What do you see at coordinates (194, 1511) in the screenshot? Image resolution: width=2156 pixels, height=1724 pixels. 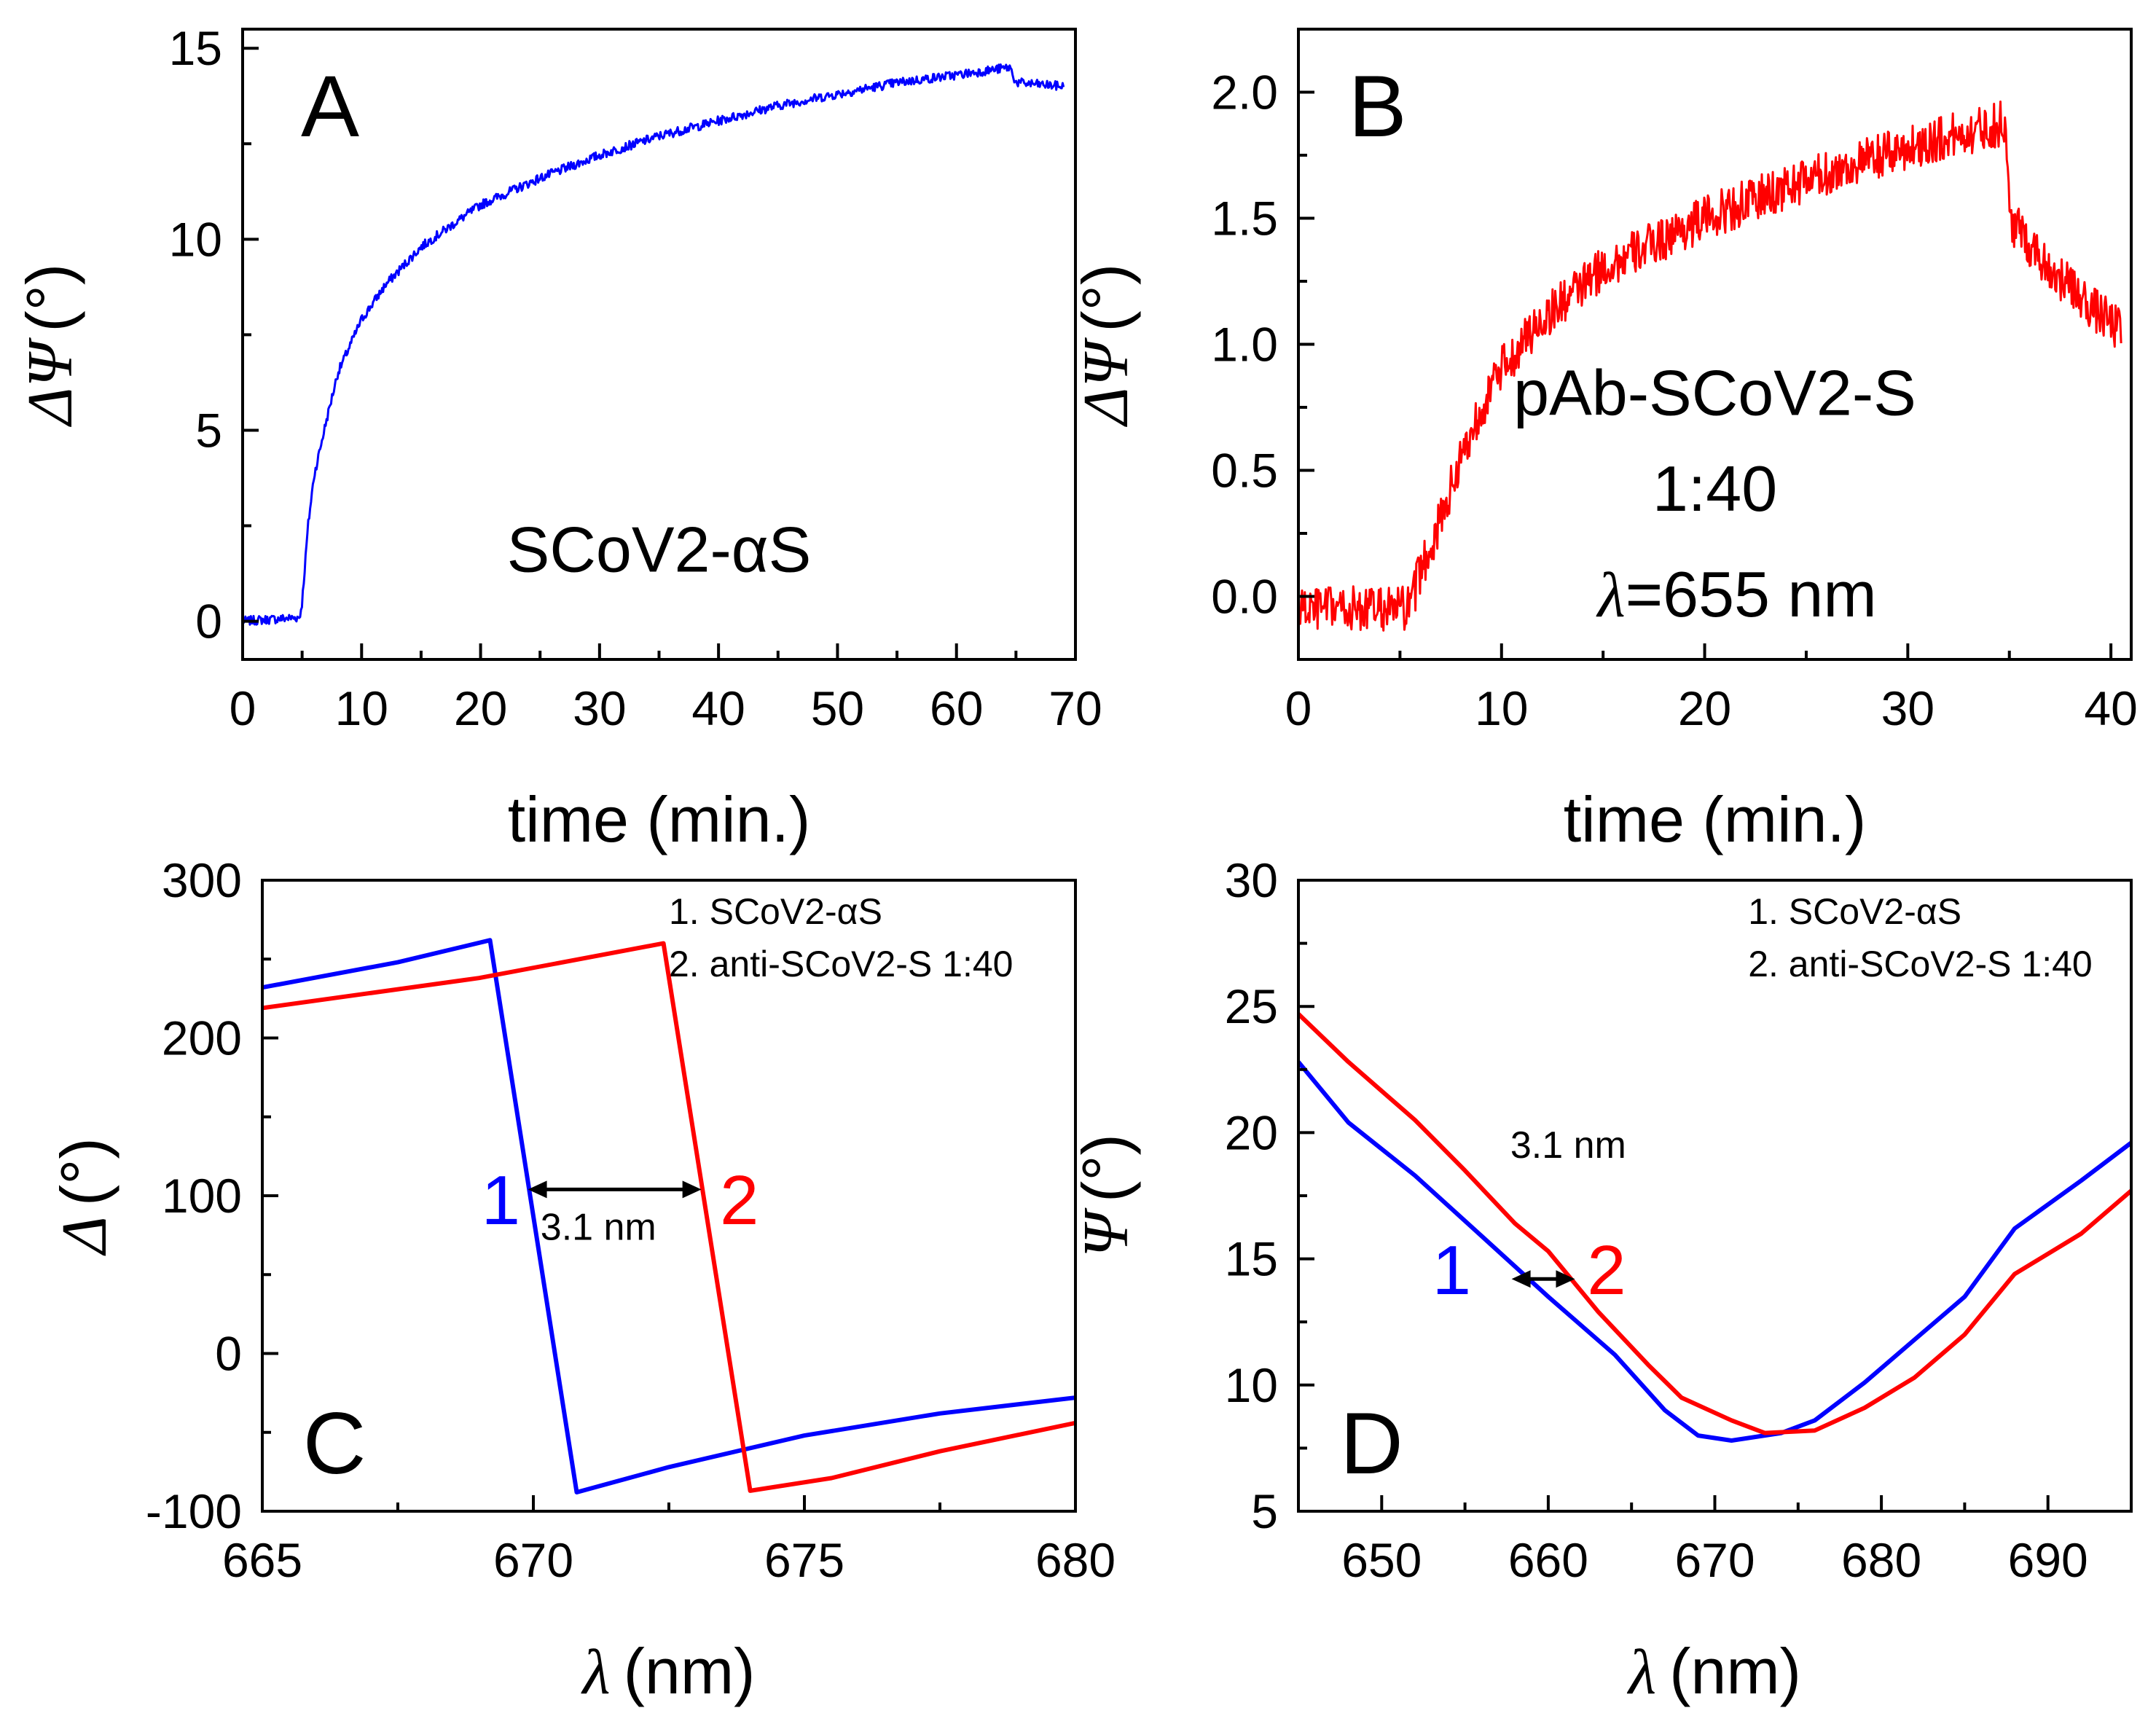 I see `y-tick-label: -100` at bounding box center [194, 1511].